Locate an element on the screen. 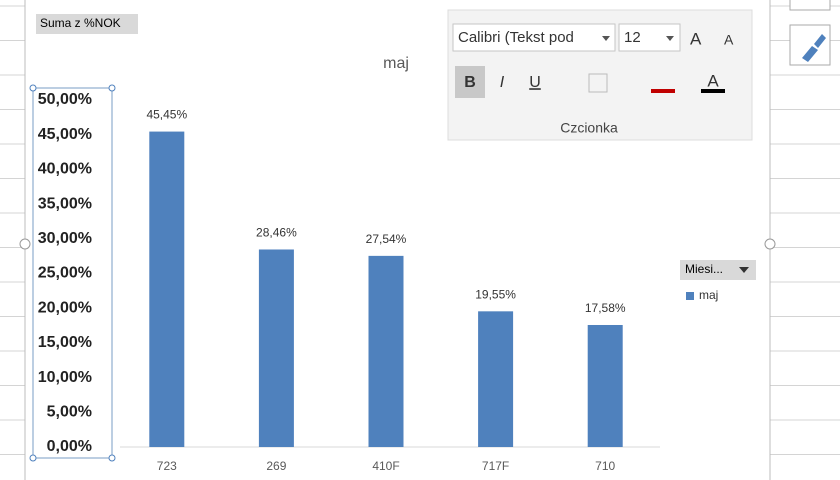 This screenshot has width=840, height=480. legend-field-button is located at coordinates (718, 270).